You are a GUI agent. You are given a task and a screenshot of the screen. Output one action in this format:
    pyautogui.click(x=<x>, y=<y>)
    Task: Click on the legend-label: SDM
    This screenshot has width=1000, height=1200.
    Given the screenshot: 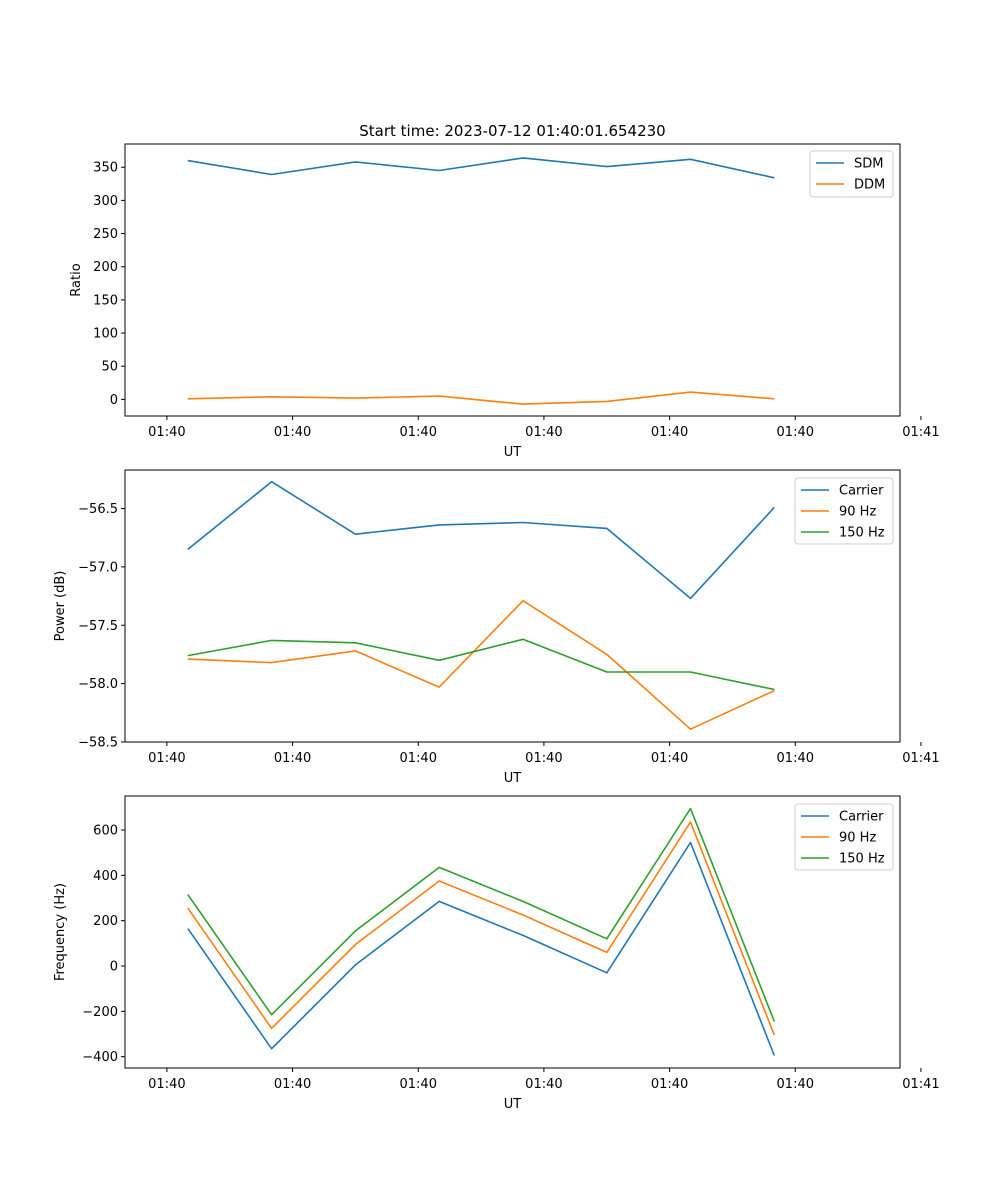 What is the action you would take?
    pyautogui.click(x=868, y=164)
    